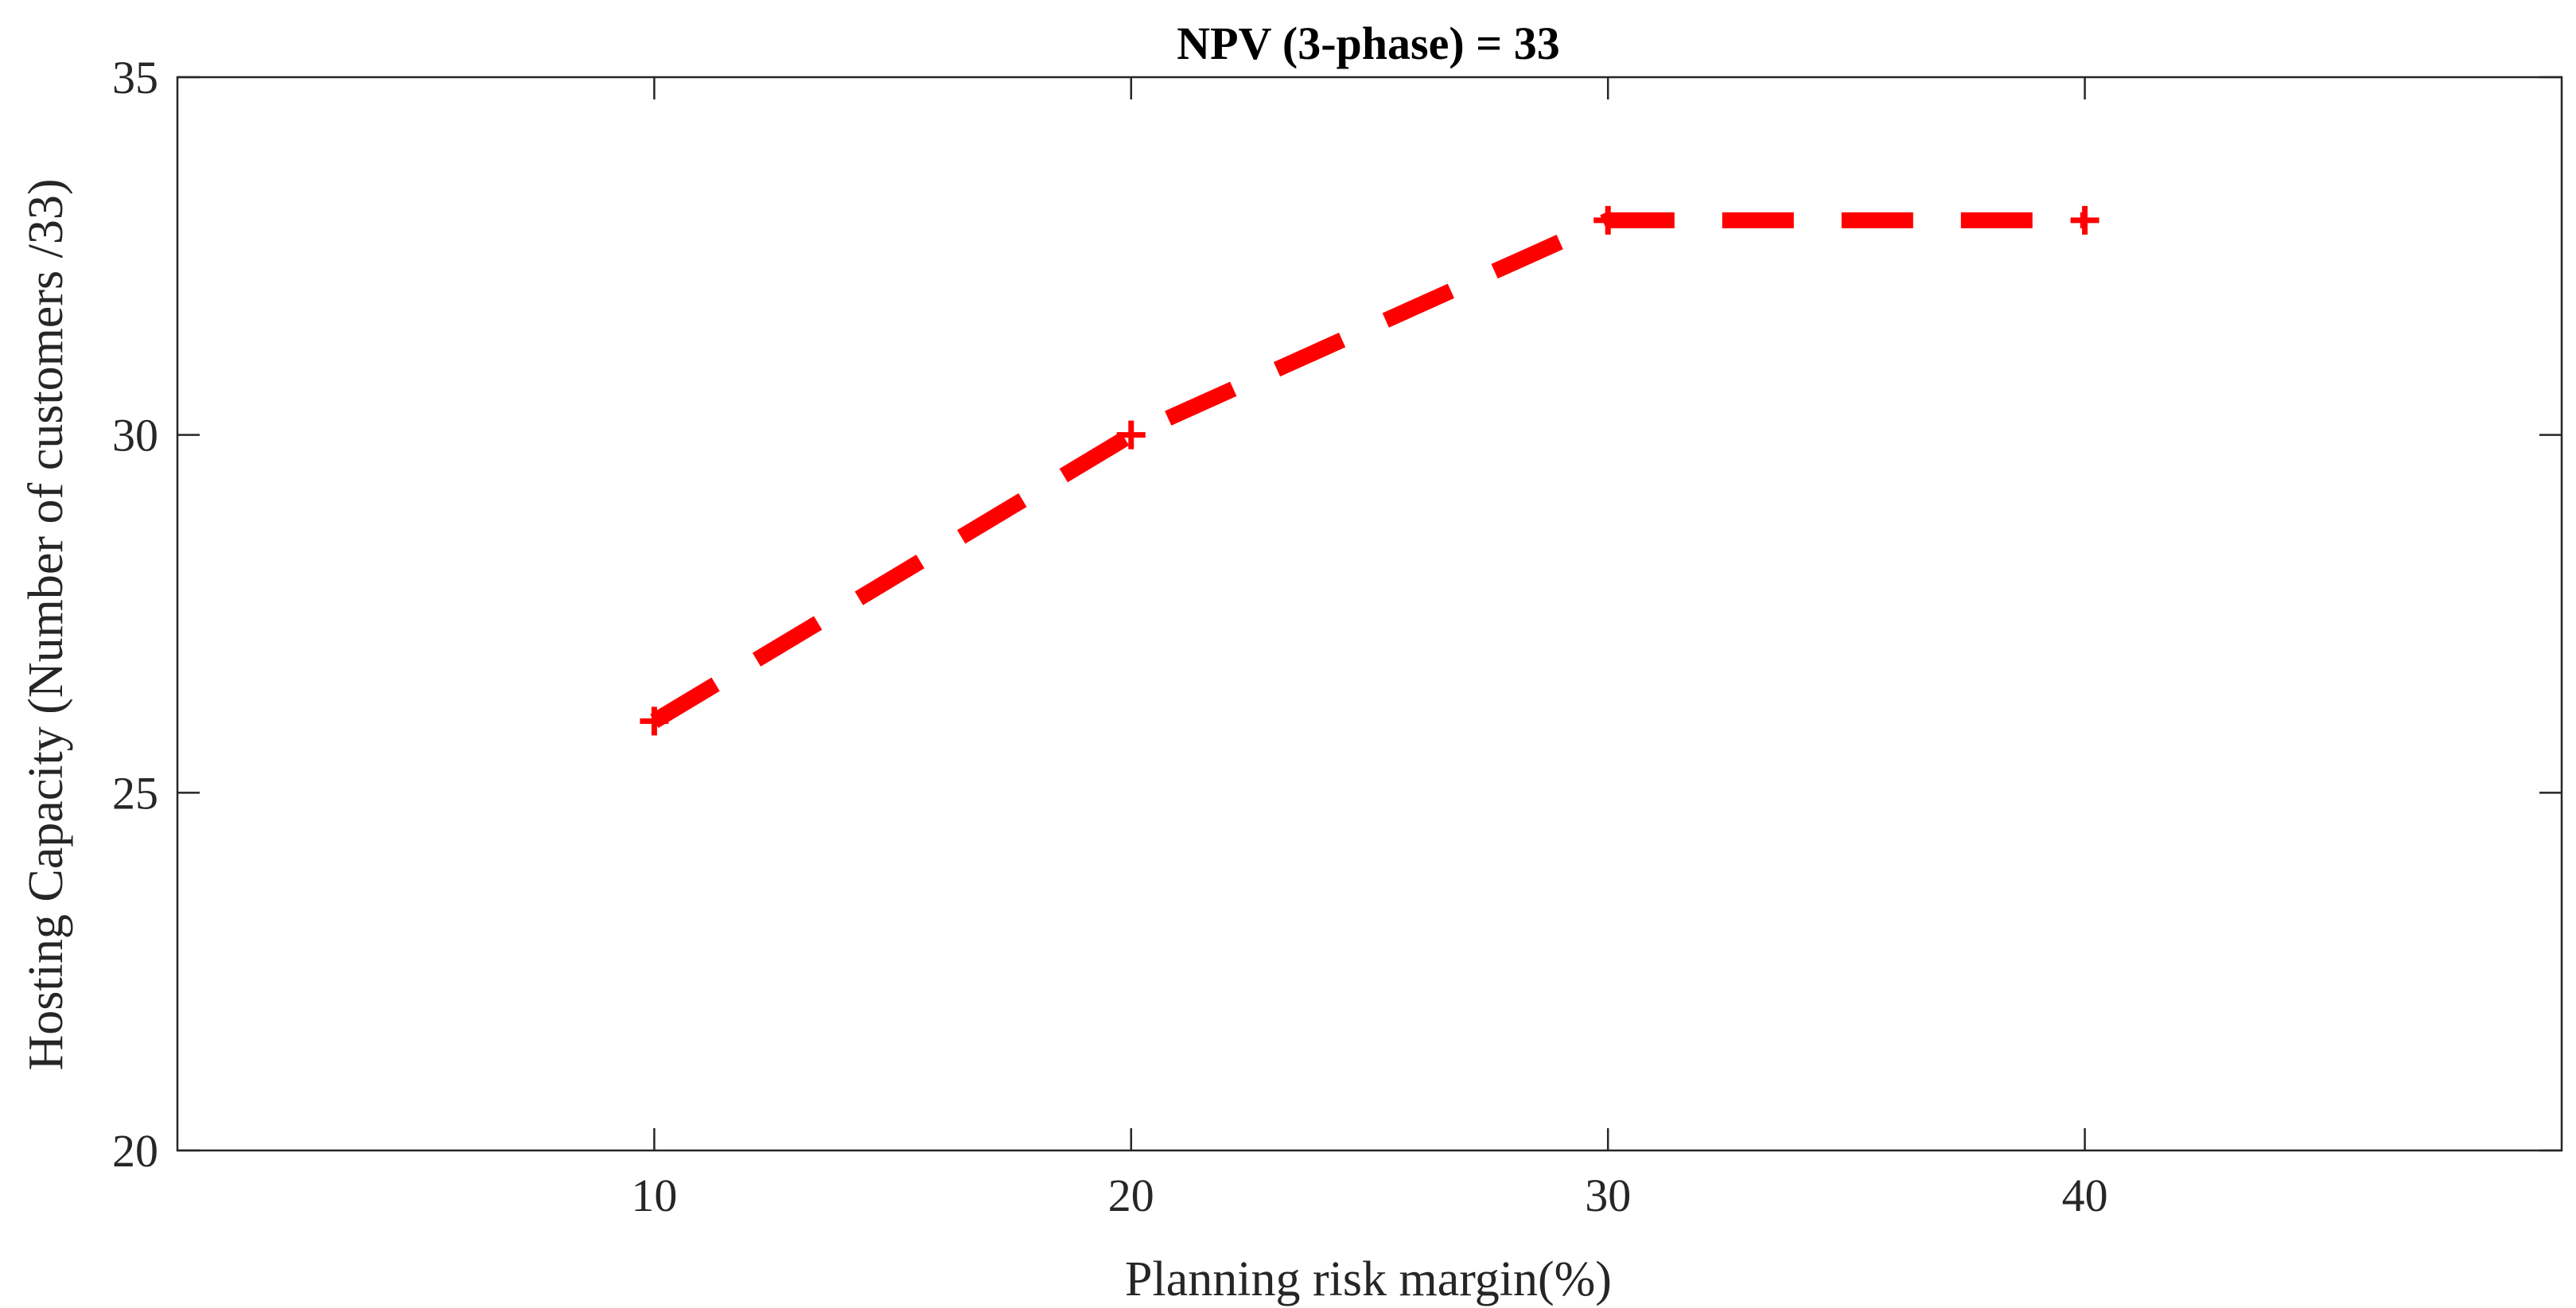  What do you see at coordinates (1608, 1196) in the screenshot?
I see `x-tick-label: 30` at bounding box center [1608, 1196].